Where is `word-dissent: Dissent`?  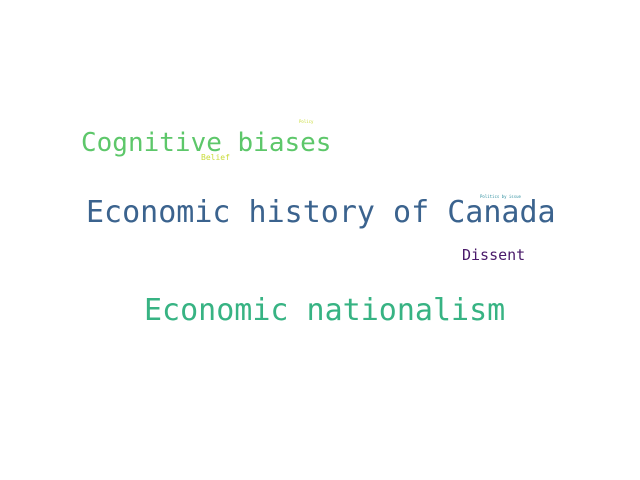 word-dissent: Dissent is located at coordinates (494, 255).